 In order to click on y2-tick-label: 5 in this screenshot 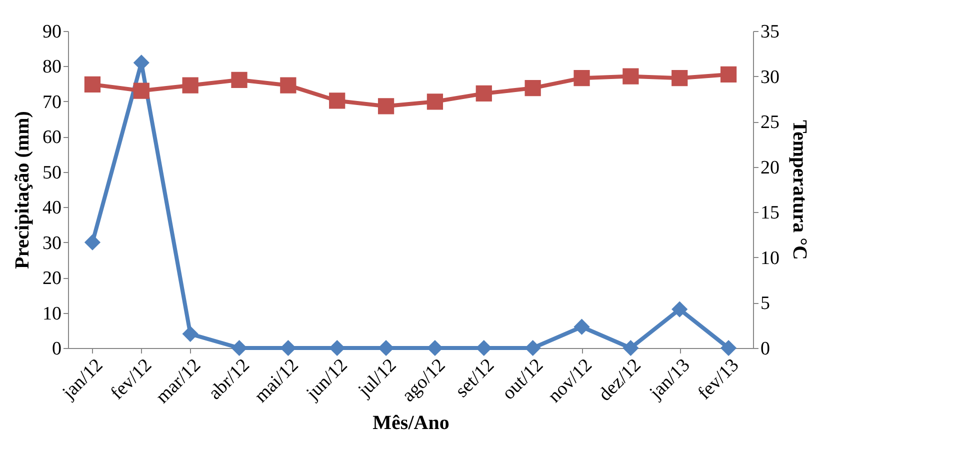, I will do `click(765, 303)`.